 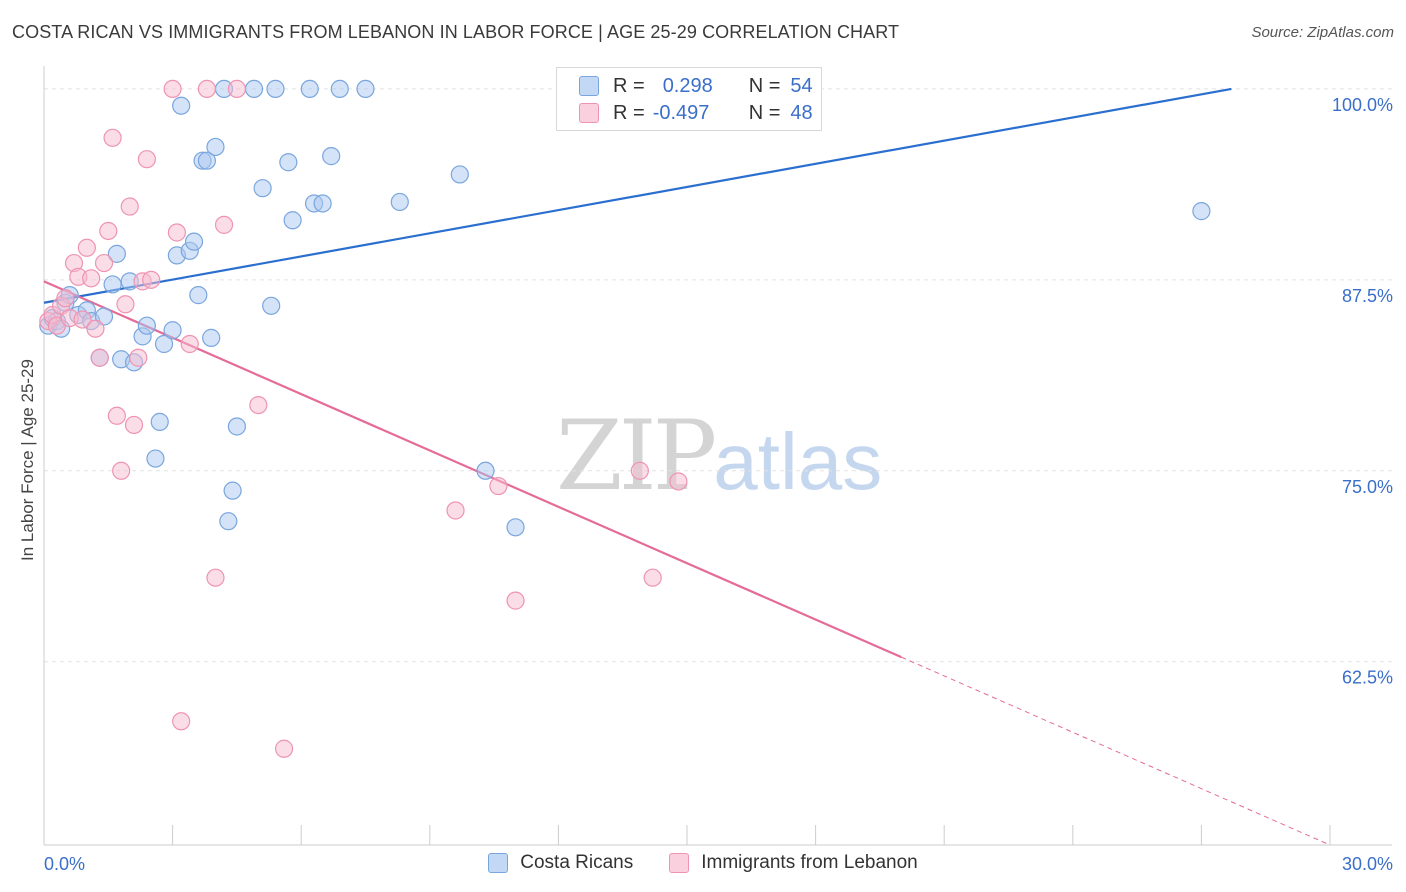 What do you see at coordinates (801, 112) in the screenshot?
I see `n-value: 48` at bounding box center [801, 112].